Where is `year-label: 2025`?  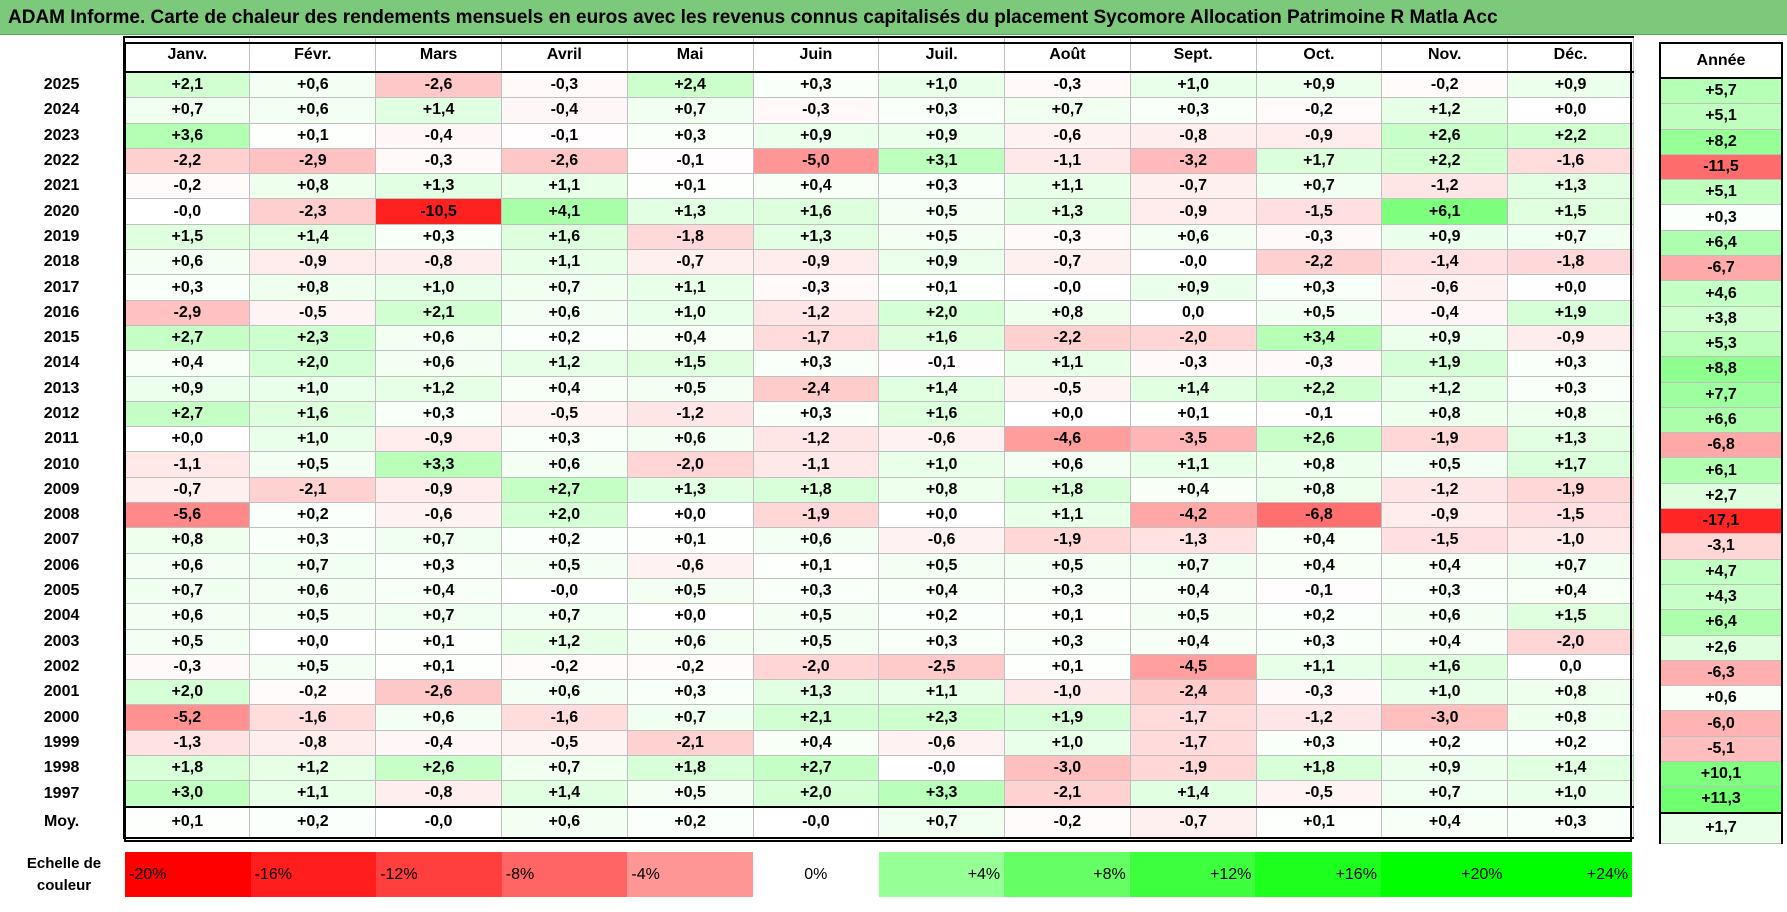 year-label: 2025 is located at coordinates (63, 85).